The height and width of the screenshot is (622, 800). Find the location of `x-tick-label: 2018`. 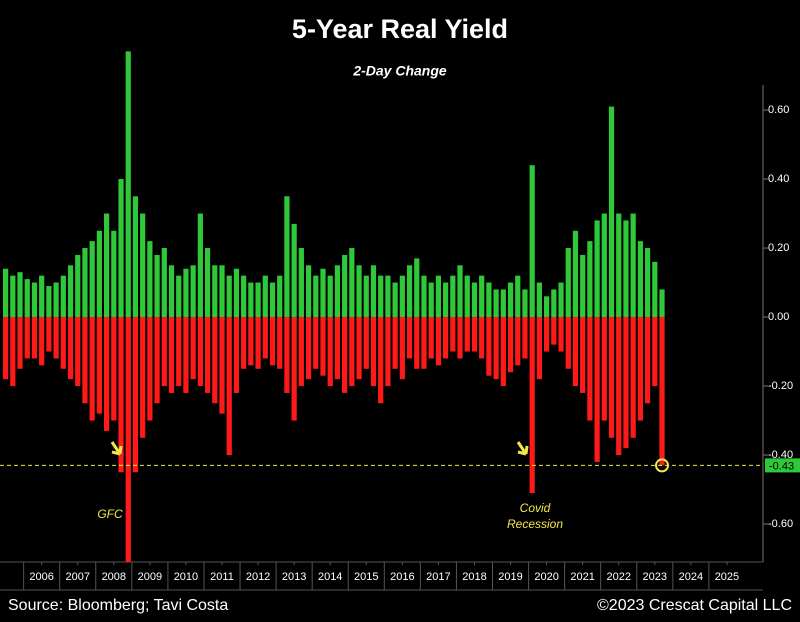

x-tick-label: 2018 is located at coordinates (474, 577).